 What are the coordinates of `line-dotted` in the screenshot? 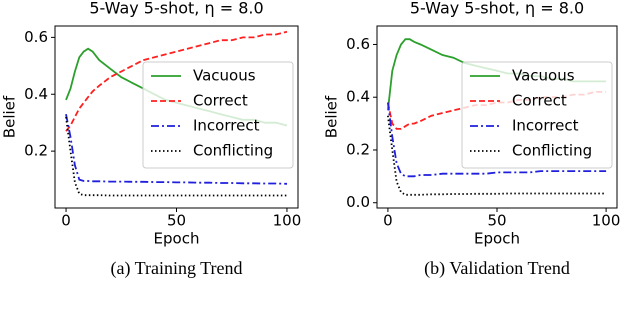 It's located at (497, 155).